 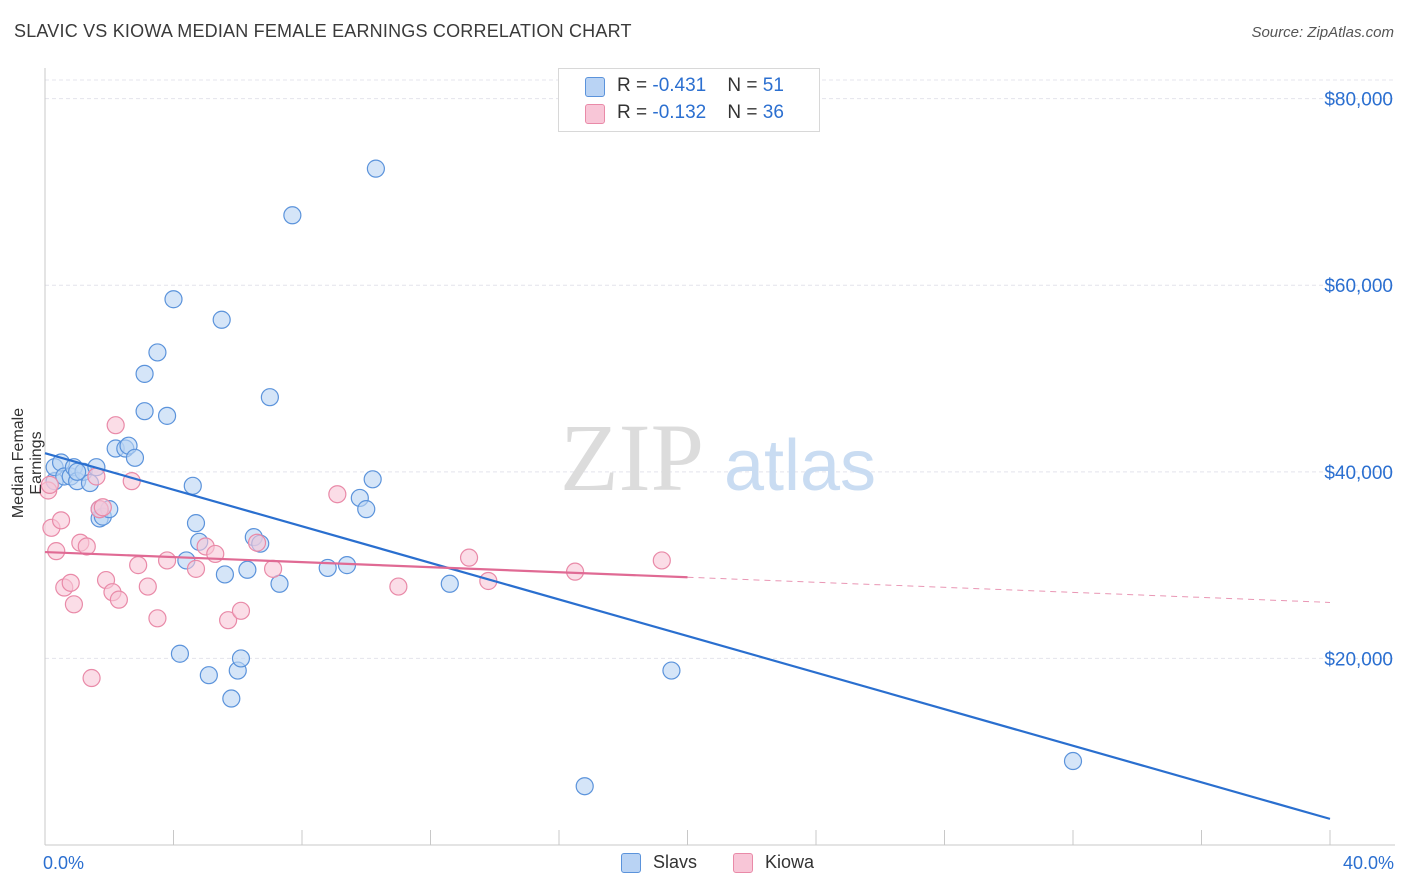 I want to click on x-tick-label: 0.0%, so click(x=63, y=863).